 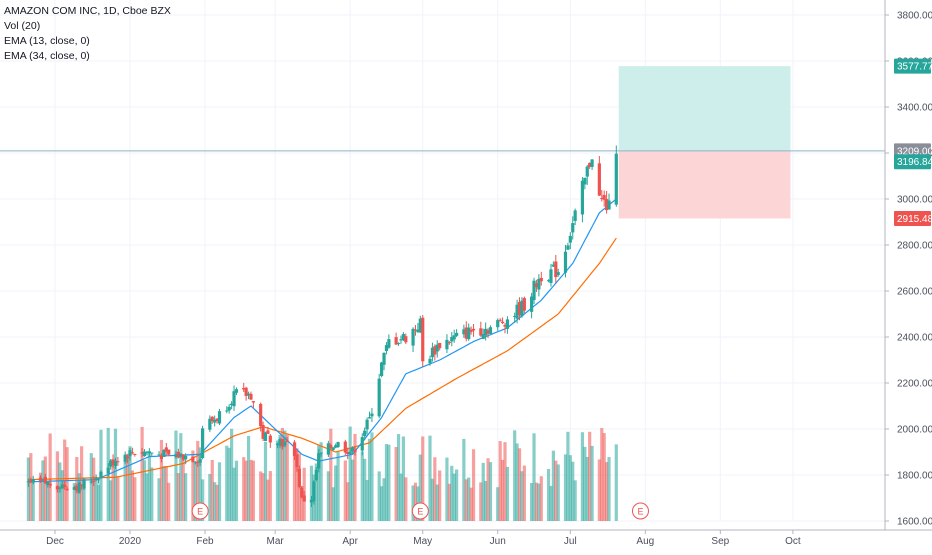 I want to click on price-axis, so click(x=908, y=275).